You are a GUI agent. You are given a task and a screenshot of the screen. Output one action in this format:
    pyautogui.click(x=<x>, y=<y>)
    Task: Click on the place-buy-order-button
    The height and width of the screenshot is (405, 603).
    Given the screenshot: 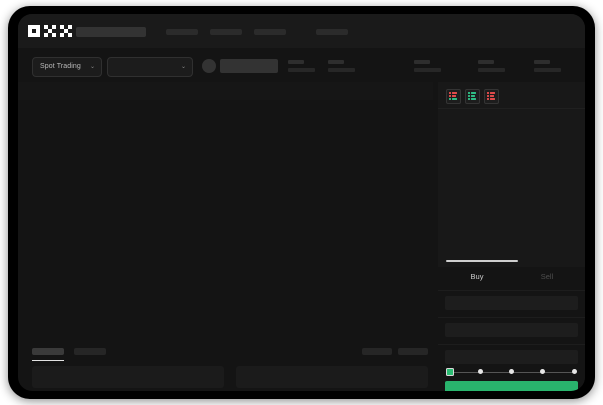 What is the action you would take?
    pyautogui.click(x=511, y=386)
    